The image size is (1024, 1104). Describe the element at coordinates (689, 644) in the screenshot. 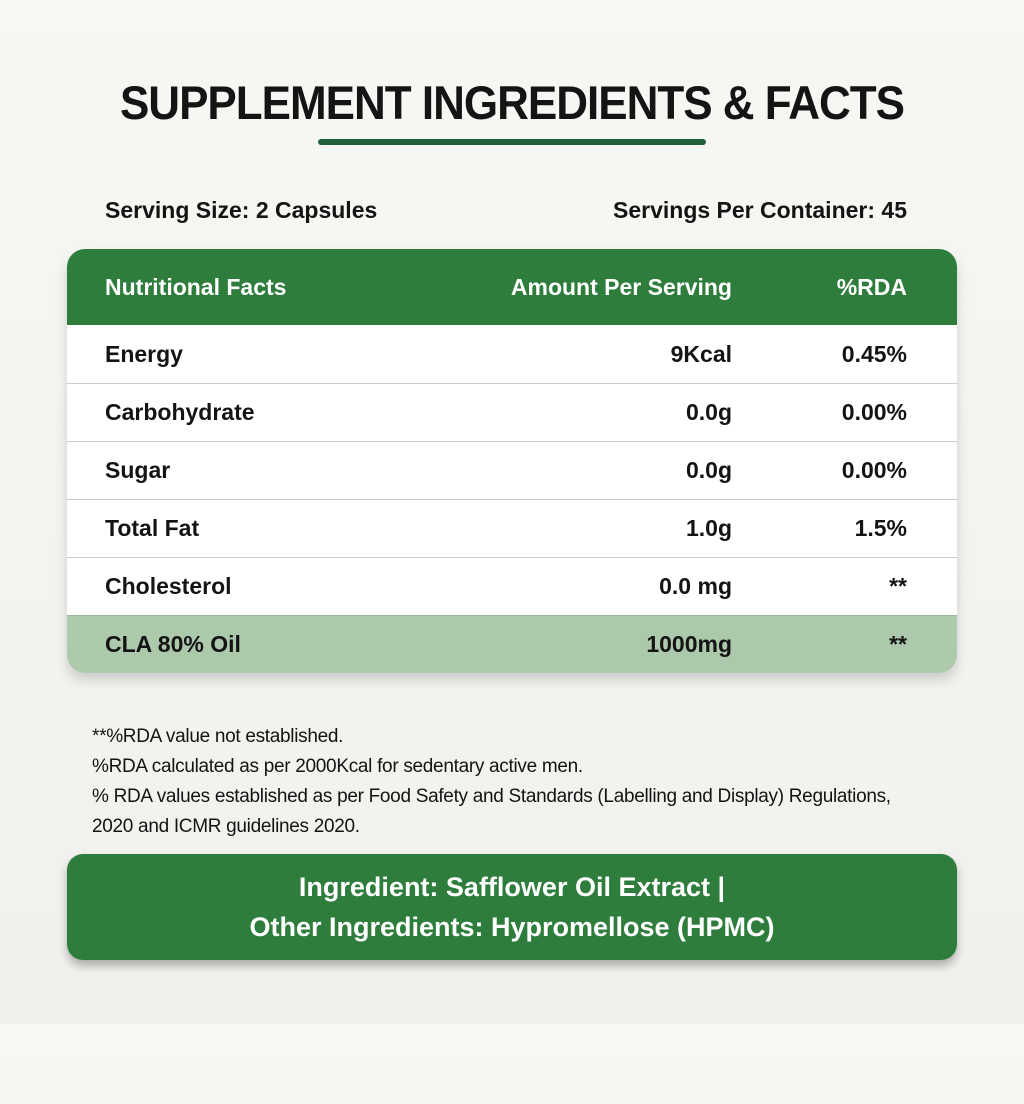

I see `row-amount: 1000mg` at that location.